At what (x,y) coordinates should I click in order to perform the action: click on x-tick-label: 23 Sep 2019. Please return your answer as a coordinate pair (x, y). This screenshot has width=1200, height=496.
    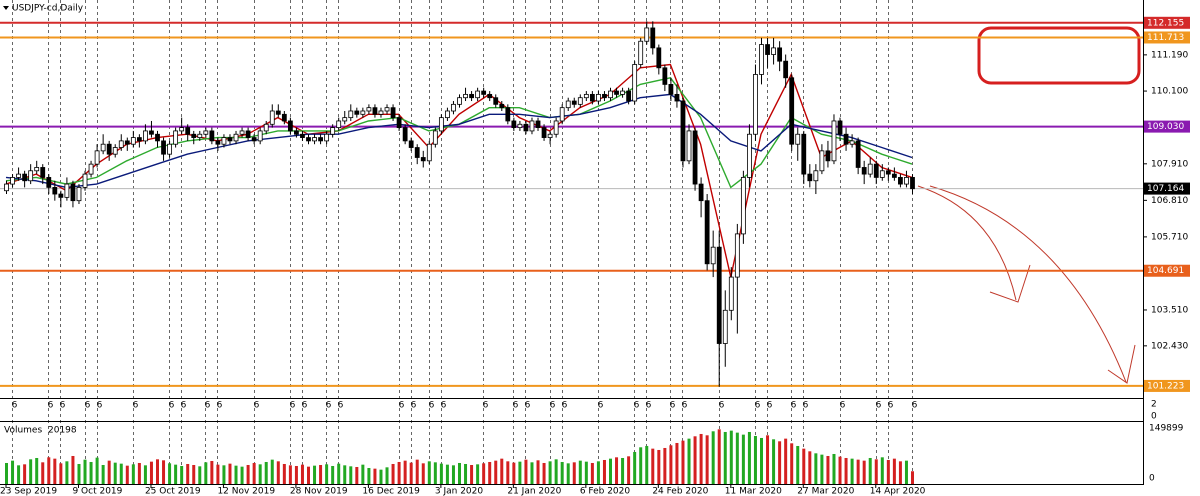
    Looking at the image, I should click on (28, 491).